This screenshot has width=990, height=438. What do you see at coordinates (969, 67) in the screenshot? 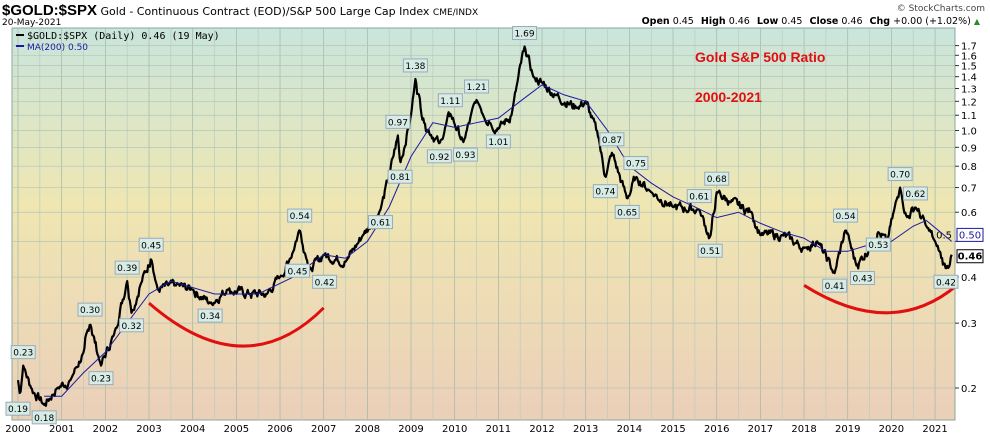
I see `y-tick-label: 1.5` at bounding box center [969, 67].